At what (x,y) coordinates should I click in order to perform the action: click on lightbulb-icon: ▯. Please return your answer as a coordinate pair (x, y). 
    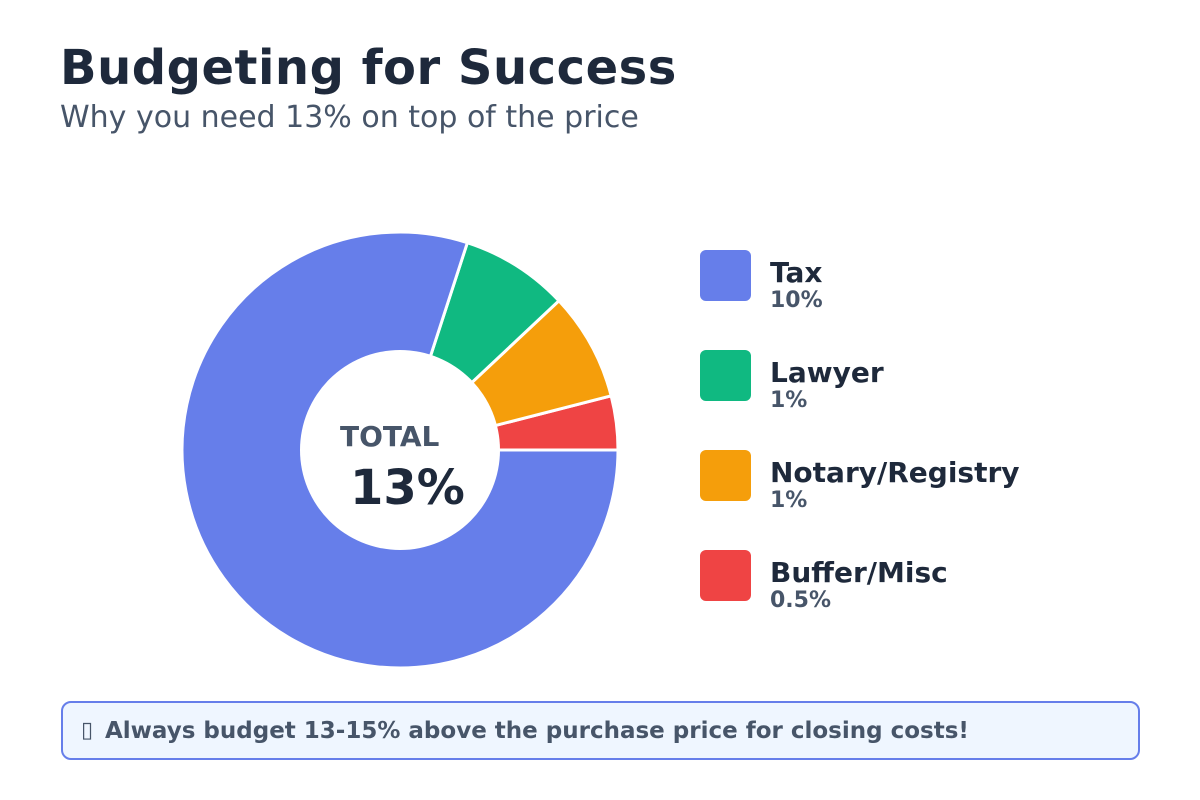
    Looking at the image, I should click on (87, 730).